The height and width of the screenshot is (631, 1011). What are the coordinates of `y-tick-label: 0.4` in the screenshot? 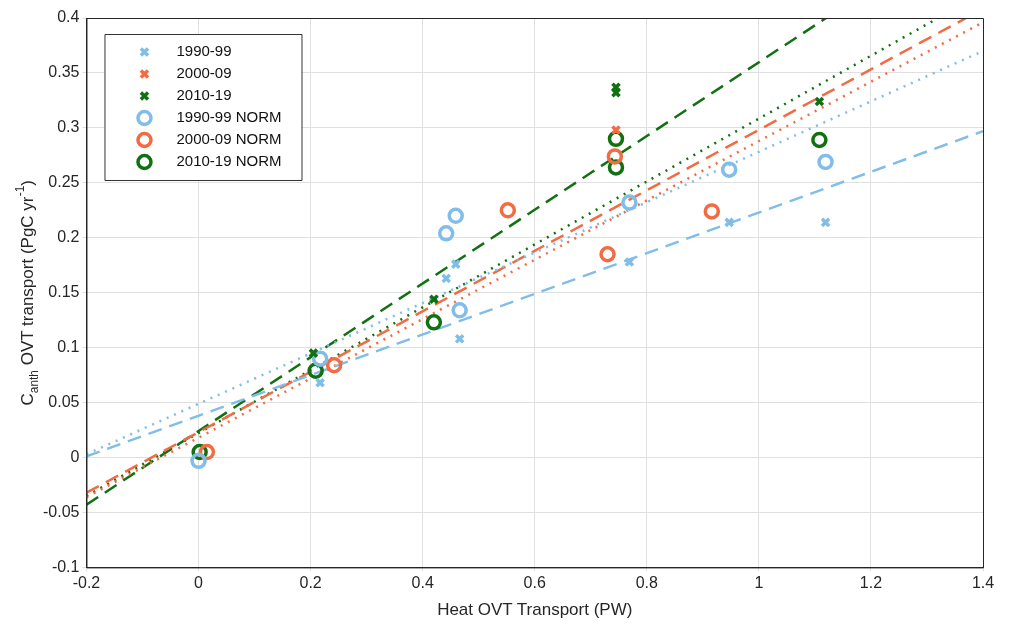 It's located at (68, 17).